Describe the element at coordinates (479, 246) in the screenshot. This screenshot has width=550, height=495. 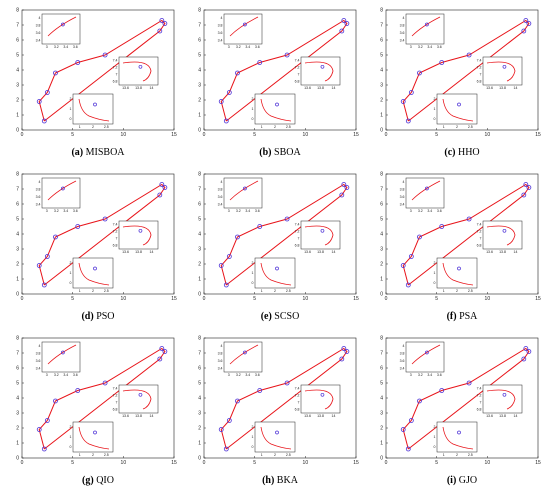
I see `inset-y-tick: 6.8` at that location.